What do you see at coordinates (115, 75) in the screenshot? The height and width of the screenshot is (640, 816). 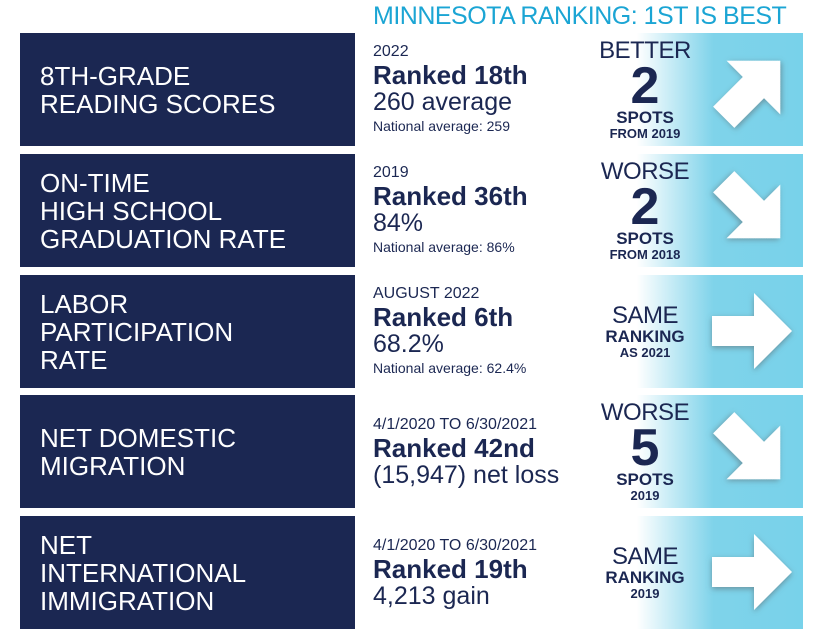 I see `metric-label-line: 8TH-GRADE` at bounding box center [115, 75].